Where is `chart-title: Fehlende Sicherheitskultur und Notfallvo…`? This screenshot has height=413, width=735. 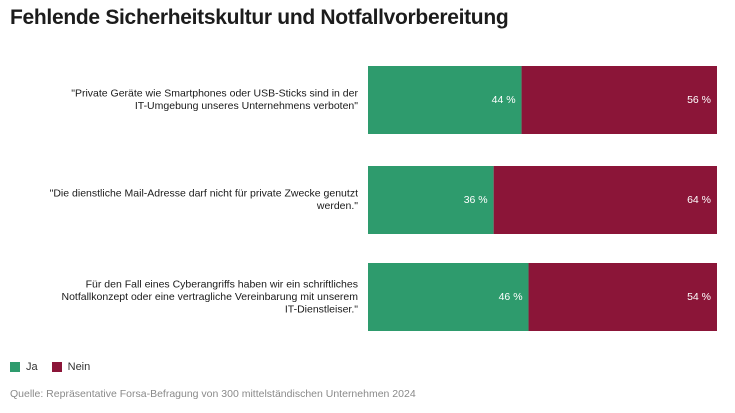 chart-title: Fehlende Sicherheitskultur und Notfallvo… is located at coordinates (259, 17).